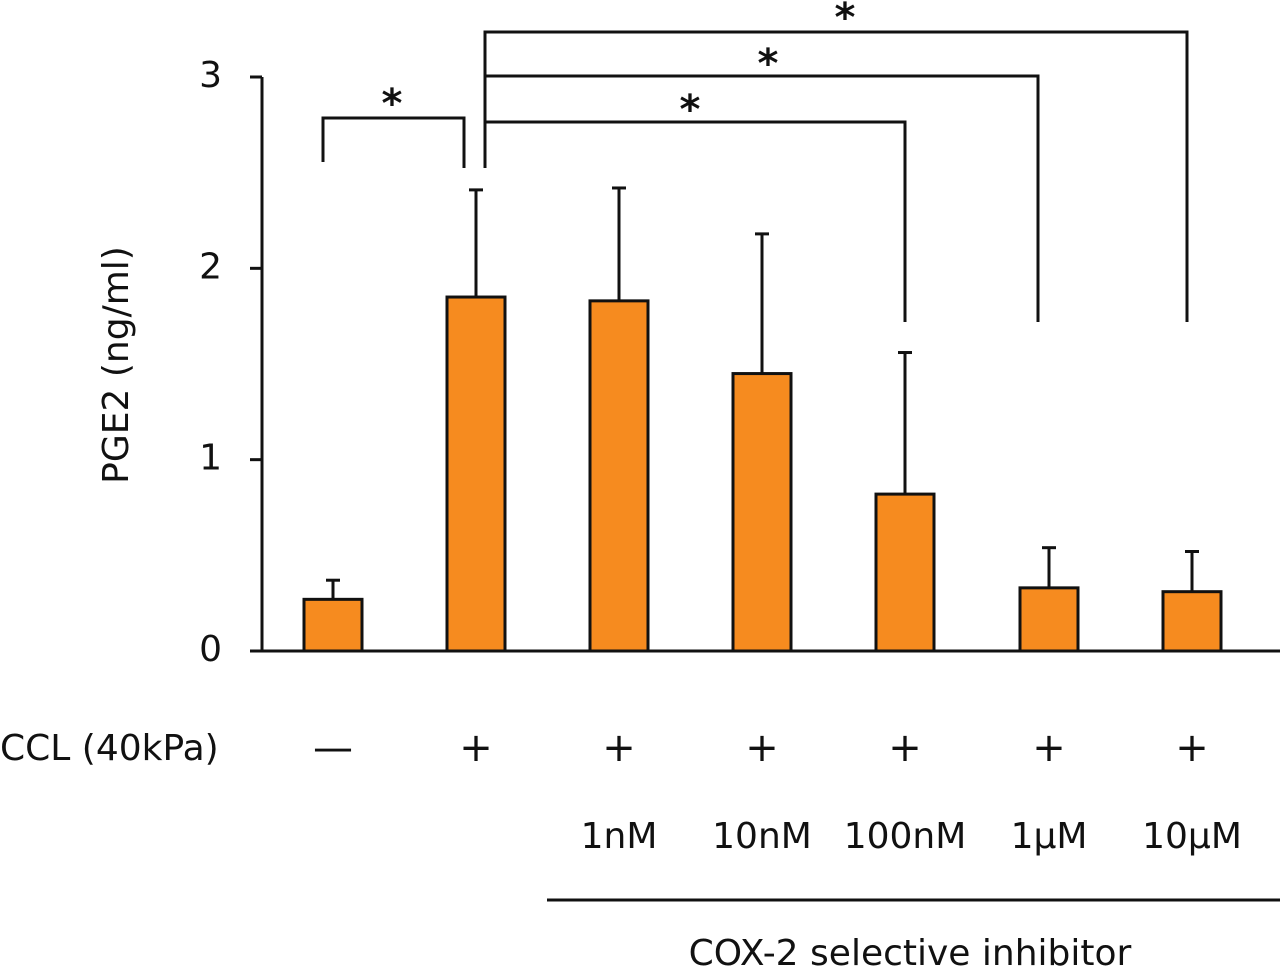 The height and width of the screenshot is (972, 1280). What do you see at coordinates (333, 748) in the screenshot?
I see `x-tick-label: —` at bounding box center [333, 748].